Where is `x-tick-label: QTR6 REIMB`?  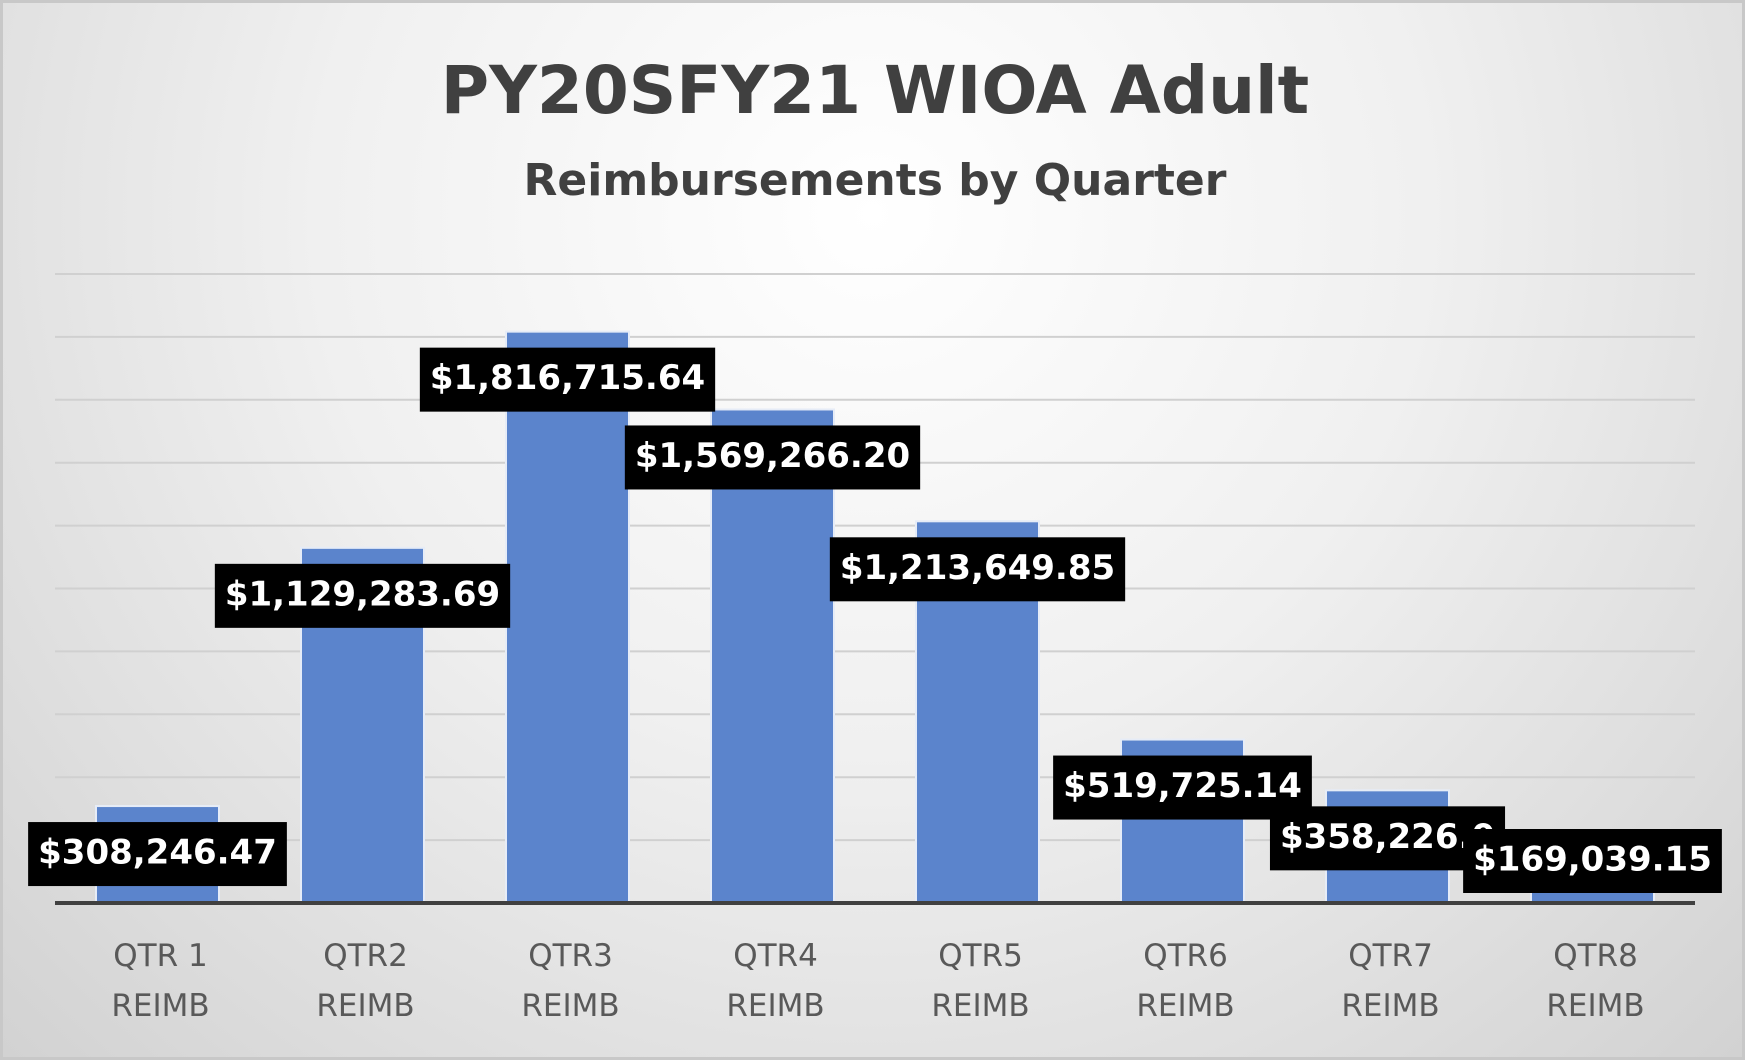 x-tick-label: QTR6 REIMB is located at coordinates (1185, 981).